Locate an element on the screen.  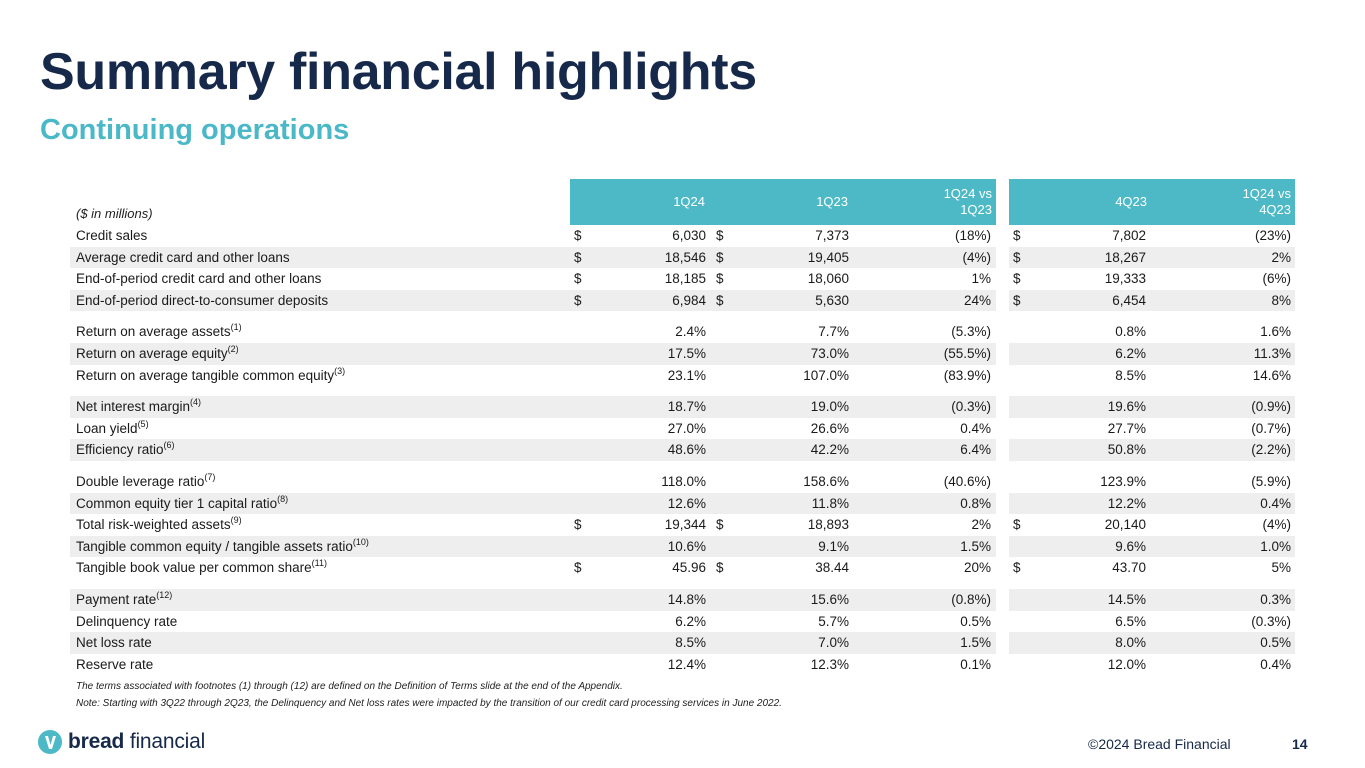
cell-value: 6.5% is located at coordinates (1130, 621).